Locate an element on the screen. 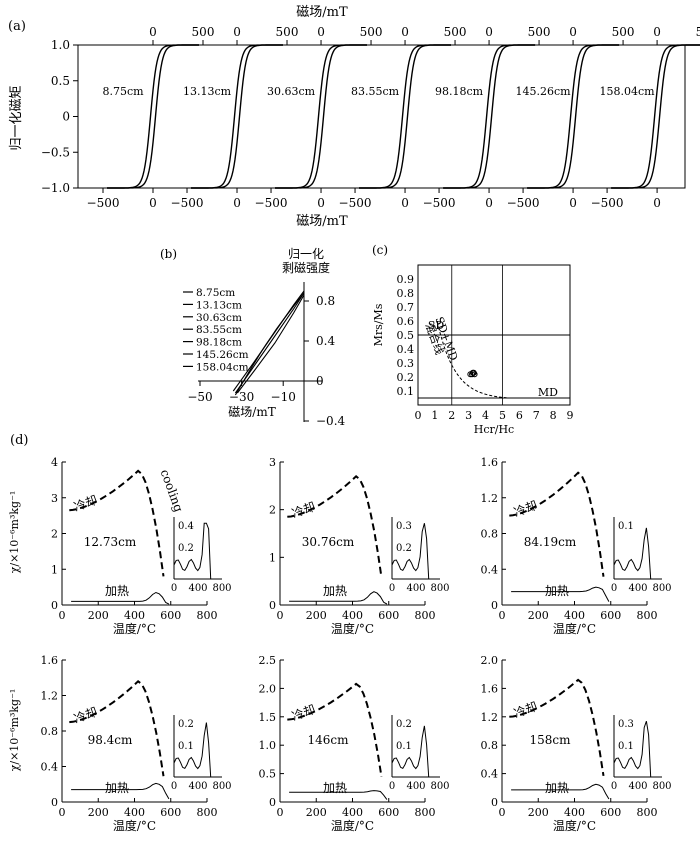 This screenshot has height=849, width=700. panel-b-legend-label: 13.13cm is located at coordinates (219, 305).